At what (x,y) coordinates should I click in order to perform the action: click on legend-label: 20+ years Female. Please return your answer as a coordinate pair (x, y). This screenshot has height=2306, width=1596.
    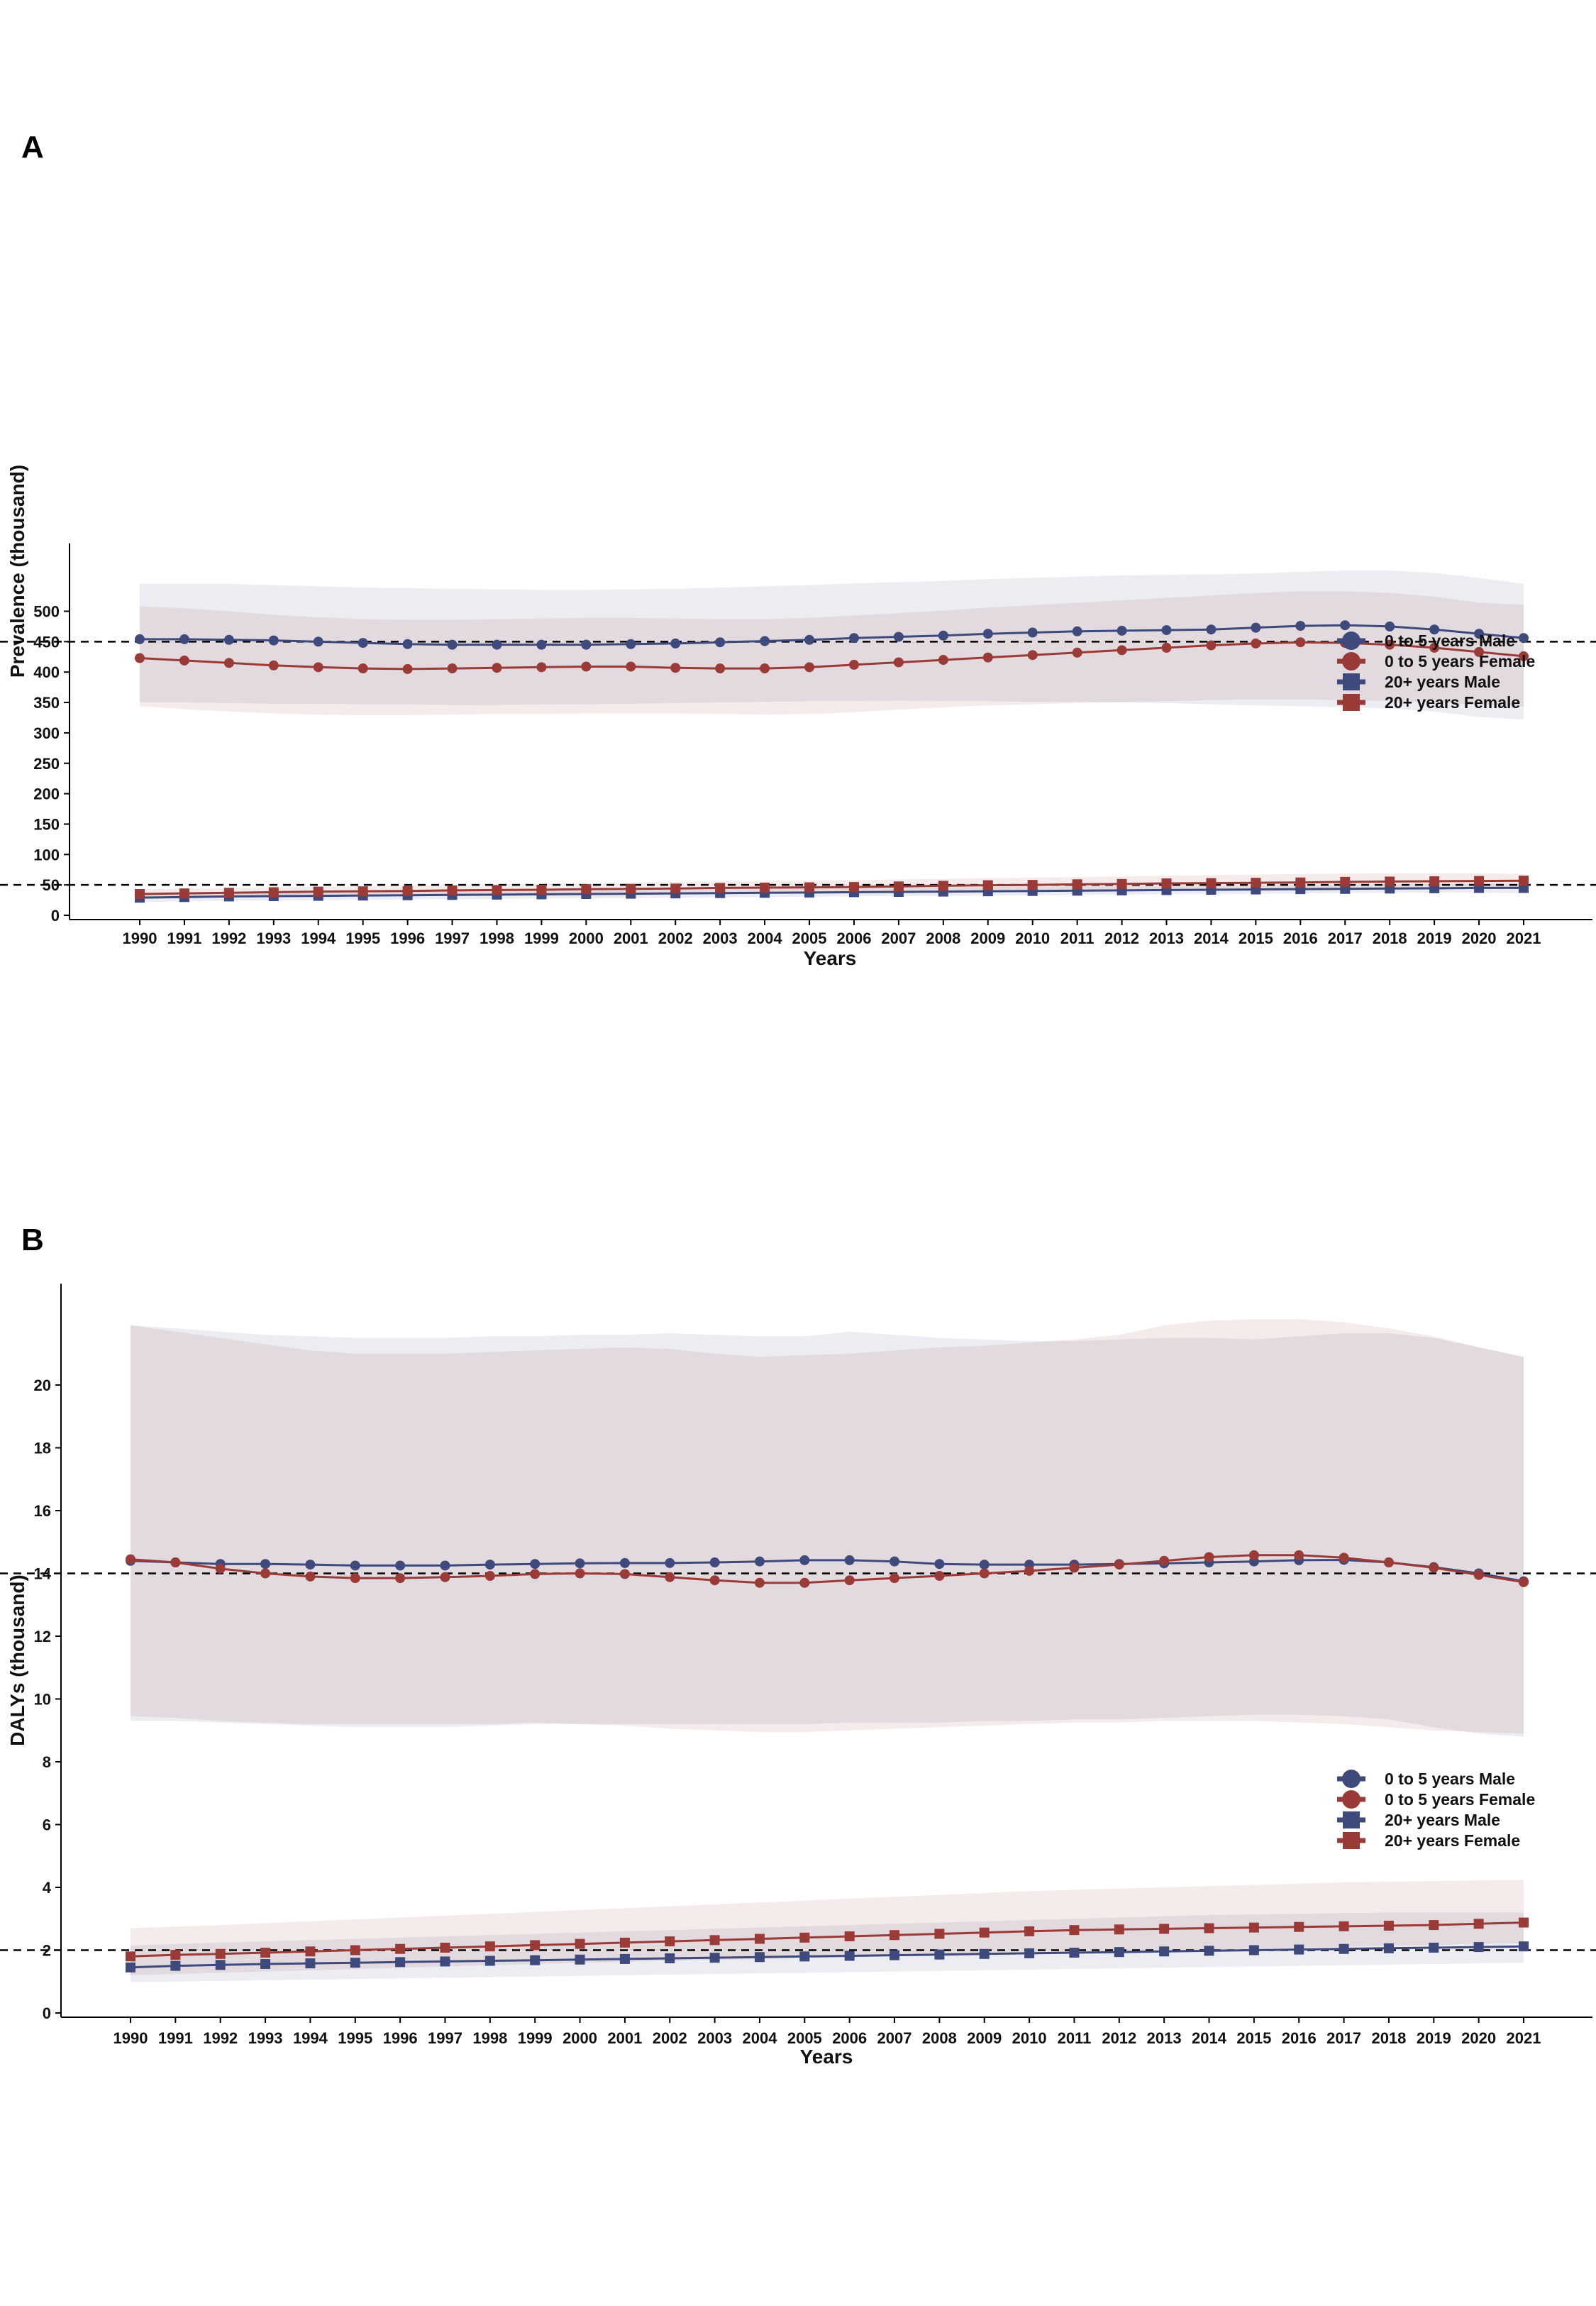
    Looking at the image, I should click on (1453, 1841).